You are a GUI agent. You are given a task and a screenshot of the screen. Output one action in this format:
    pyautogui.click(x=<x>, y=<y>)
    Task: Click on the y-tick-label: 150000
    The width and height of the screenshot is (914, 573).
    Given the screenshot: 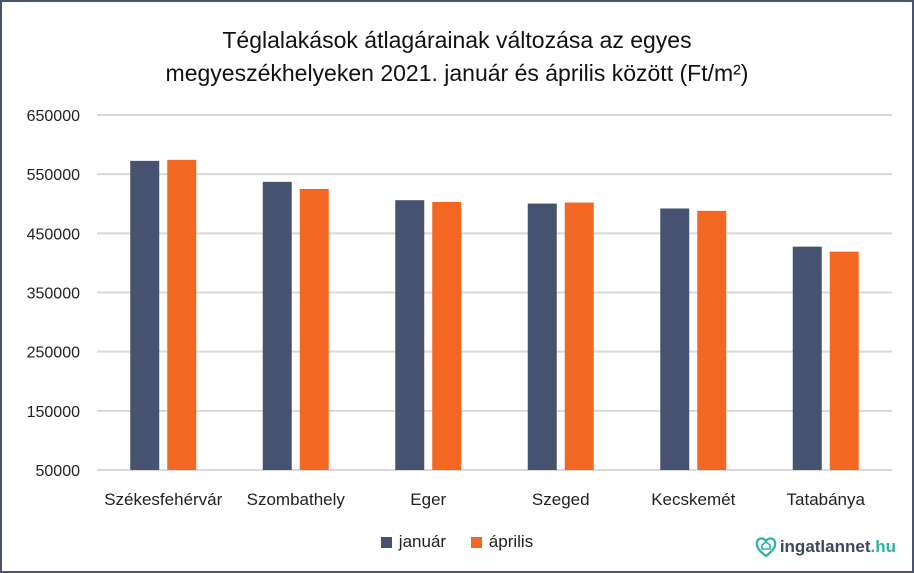 What is the action you would take?
    pyautogui.click(x=53, y=412)
    